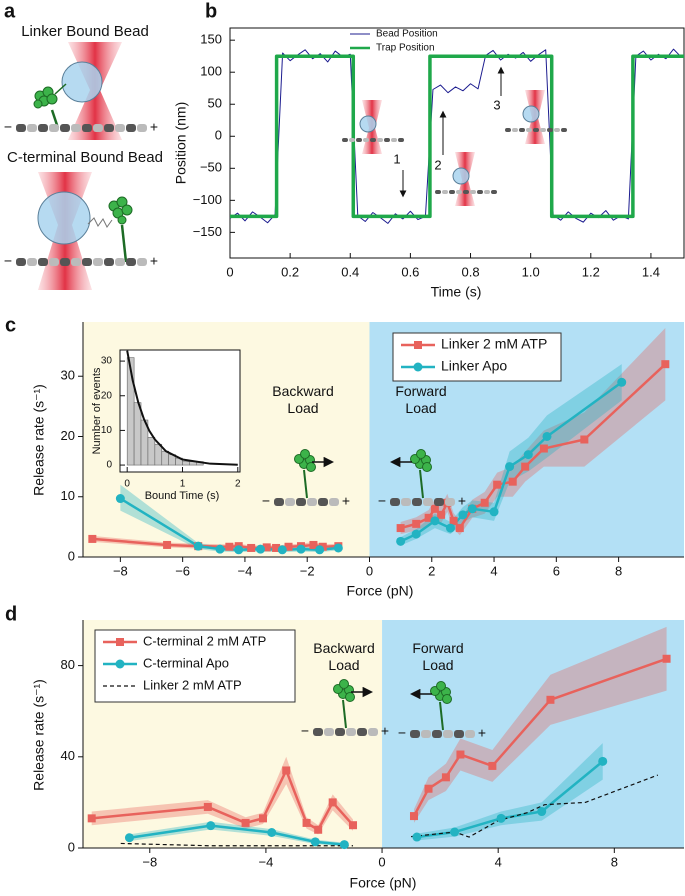 The image size is (685, 896). Describe the element at coordinates (68, 755) in the screenshot. I see `y-tick-label: 40` at that location.